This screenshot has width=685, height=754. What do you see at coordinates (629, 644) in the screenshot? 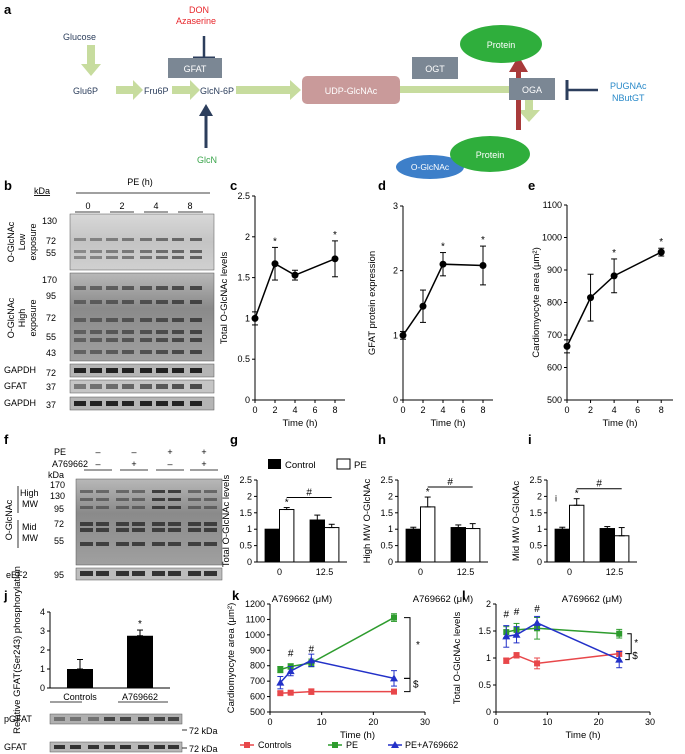
I see `significance-bracket` at bounding box center [629, 644].